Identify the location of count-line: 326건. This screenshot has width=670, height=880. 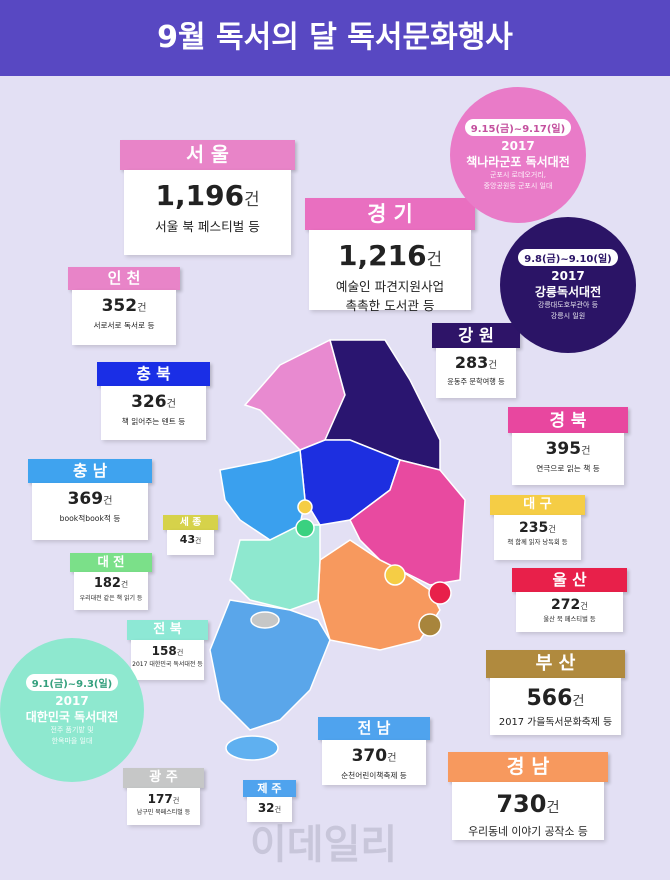
(153, 403).